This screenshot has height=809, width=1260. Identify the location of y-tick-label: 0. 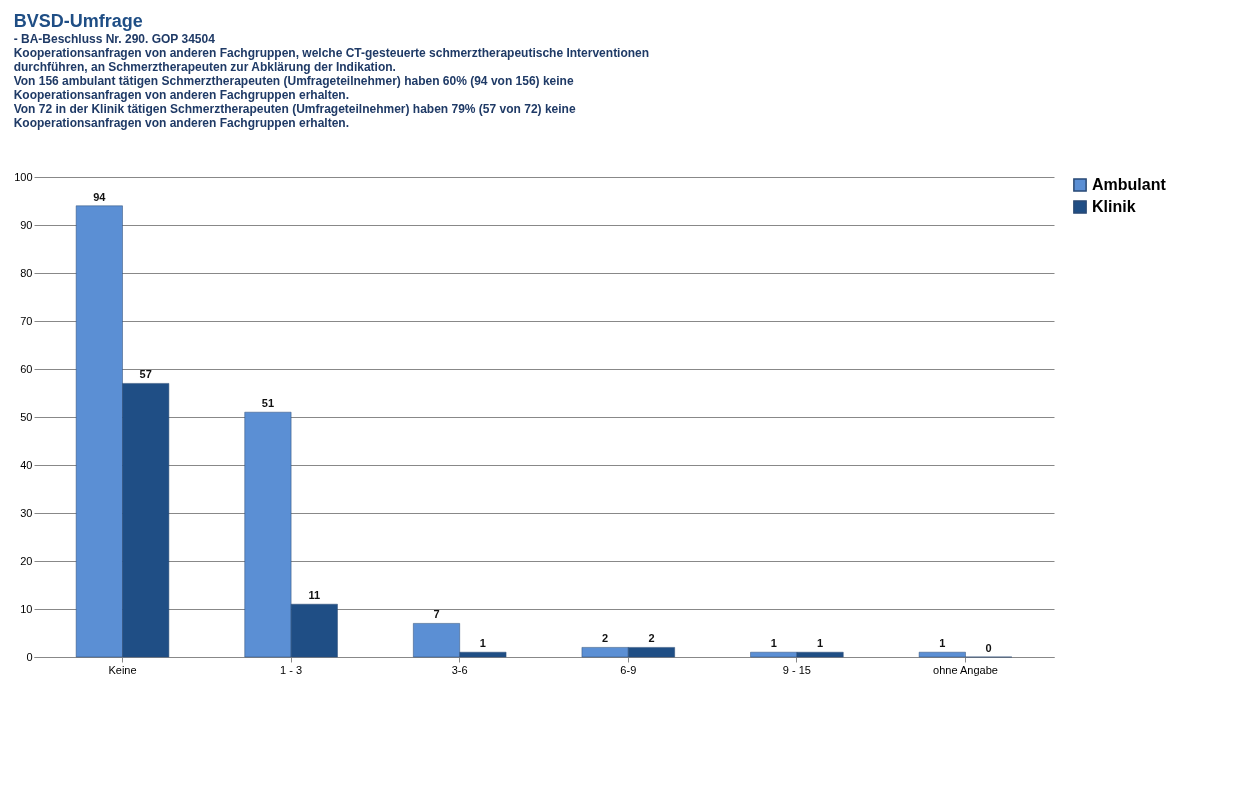
(29, 656).